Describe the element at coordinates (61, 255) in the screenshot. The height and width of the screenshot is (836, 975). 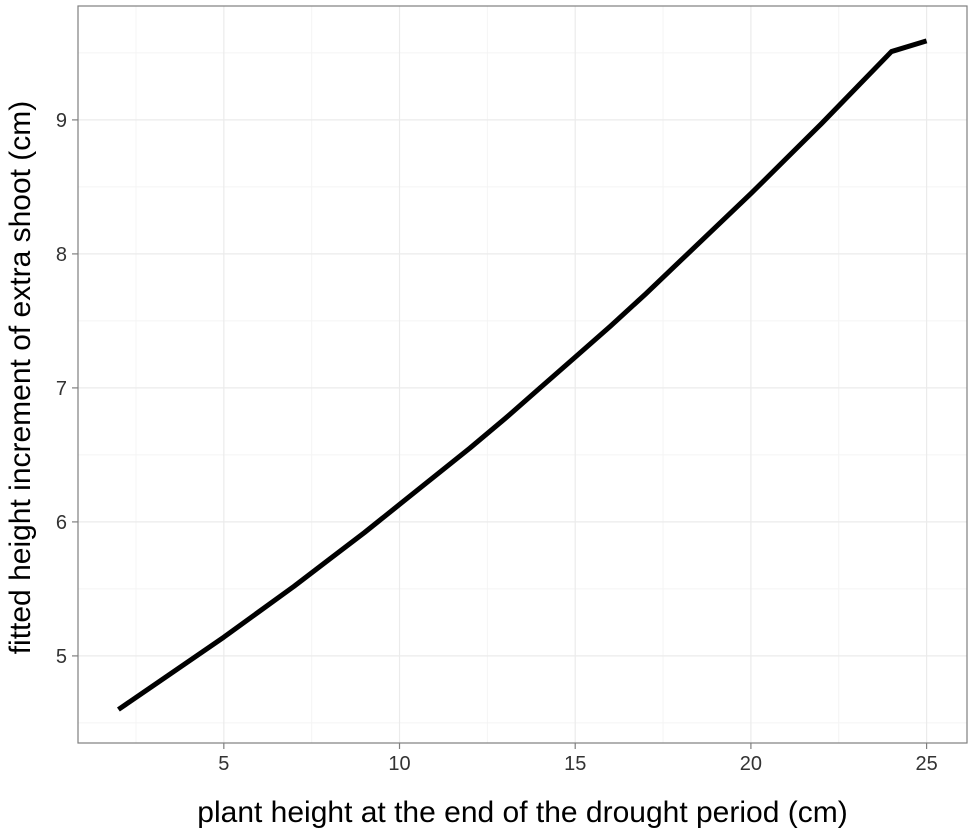
I see `y-tick-label: 8` at that location.